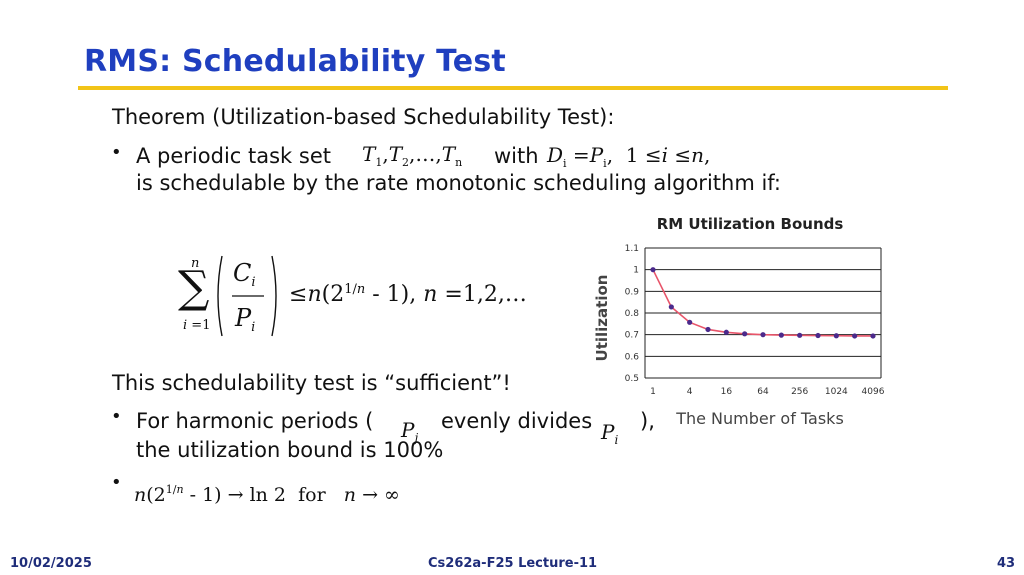  Describe the element at coordinates (410, 431) in the screenshot. I see `Pj-math: Pj` at that location.